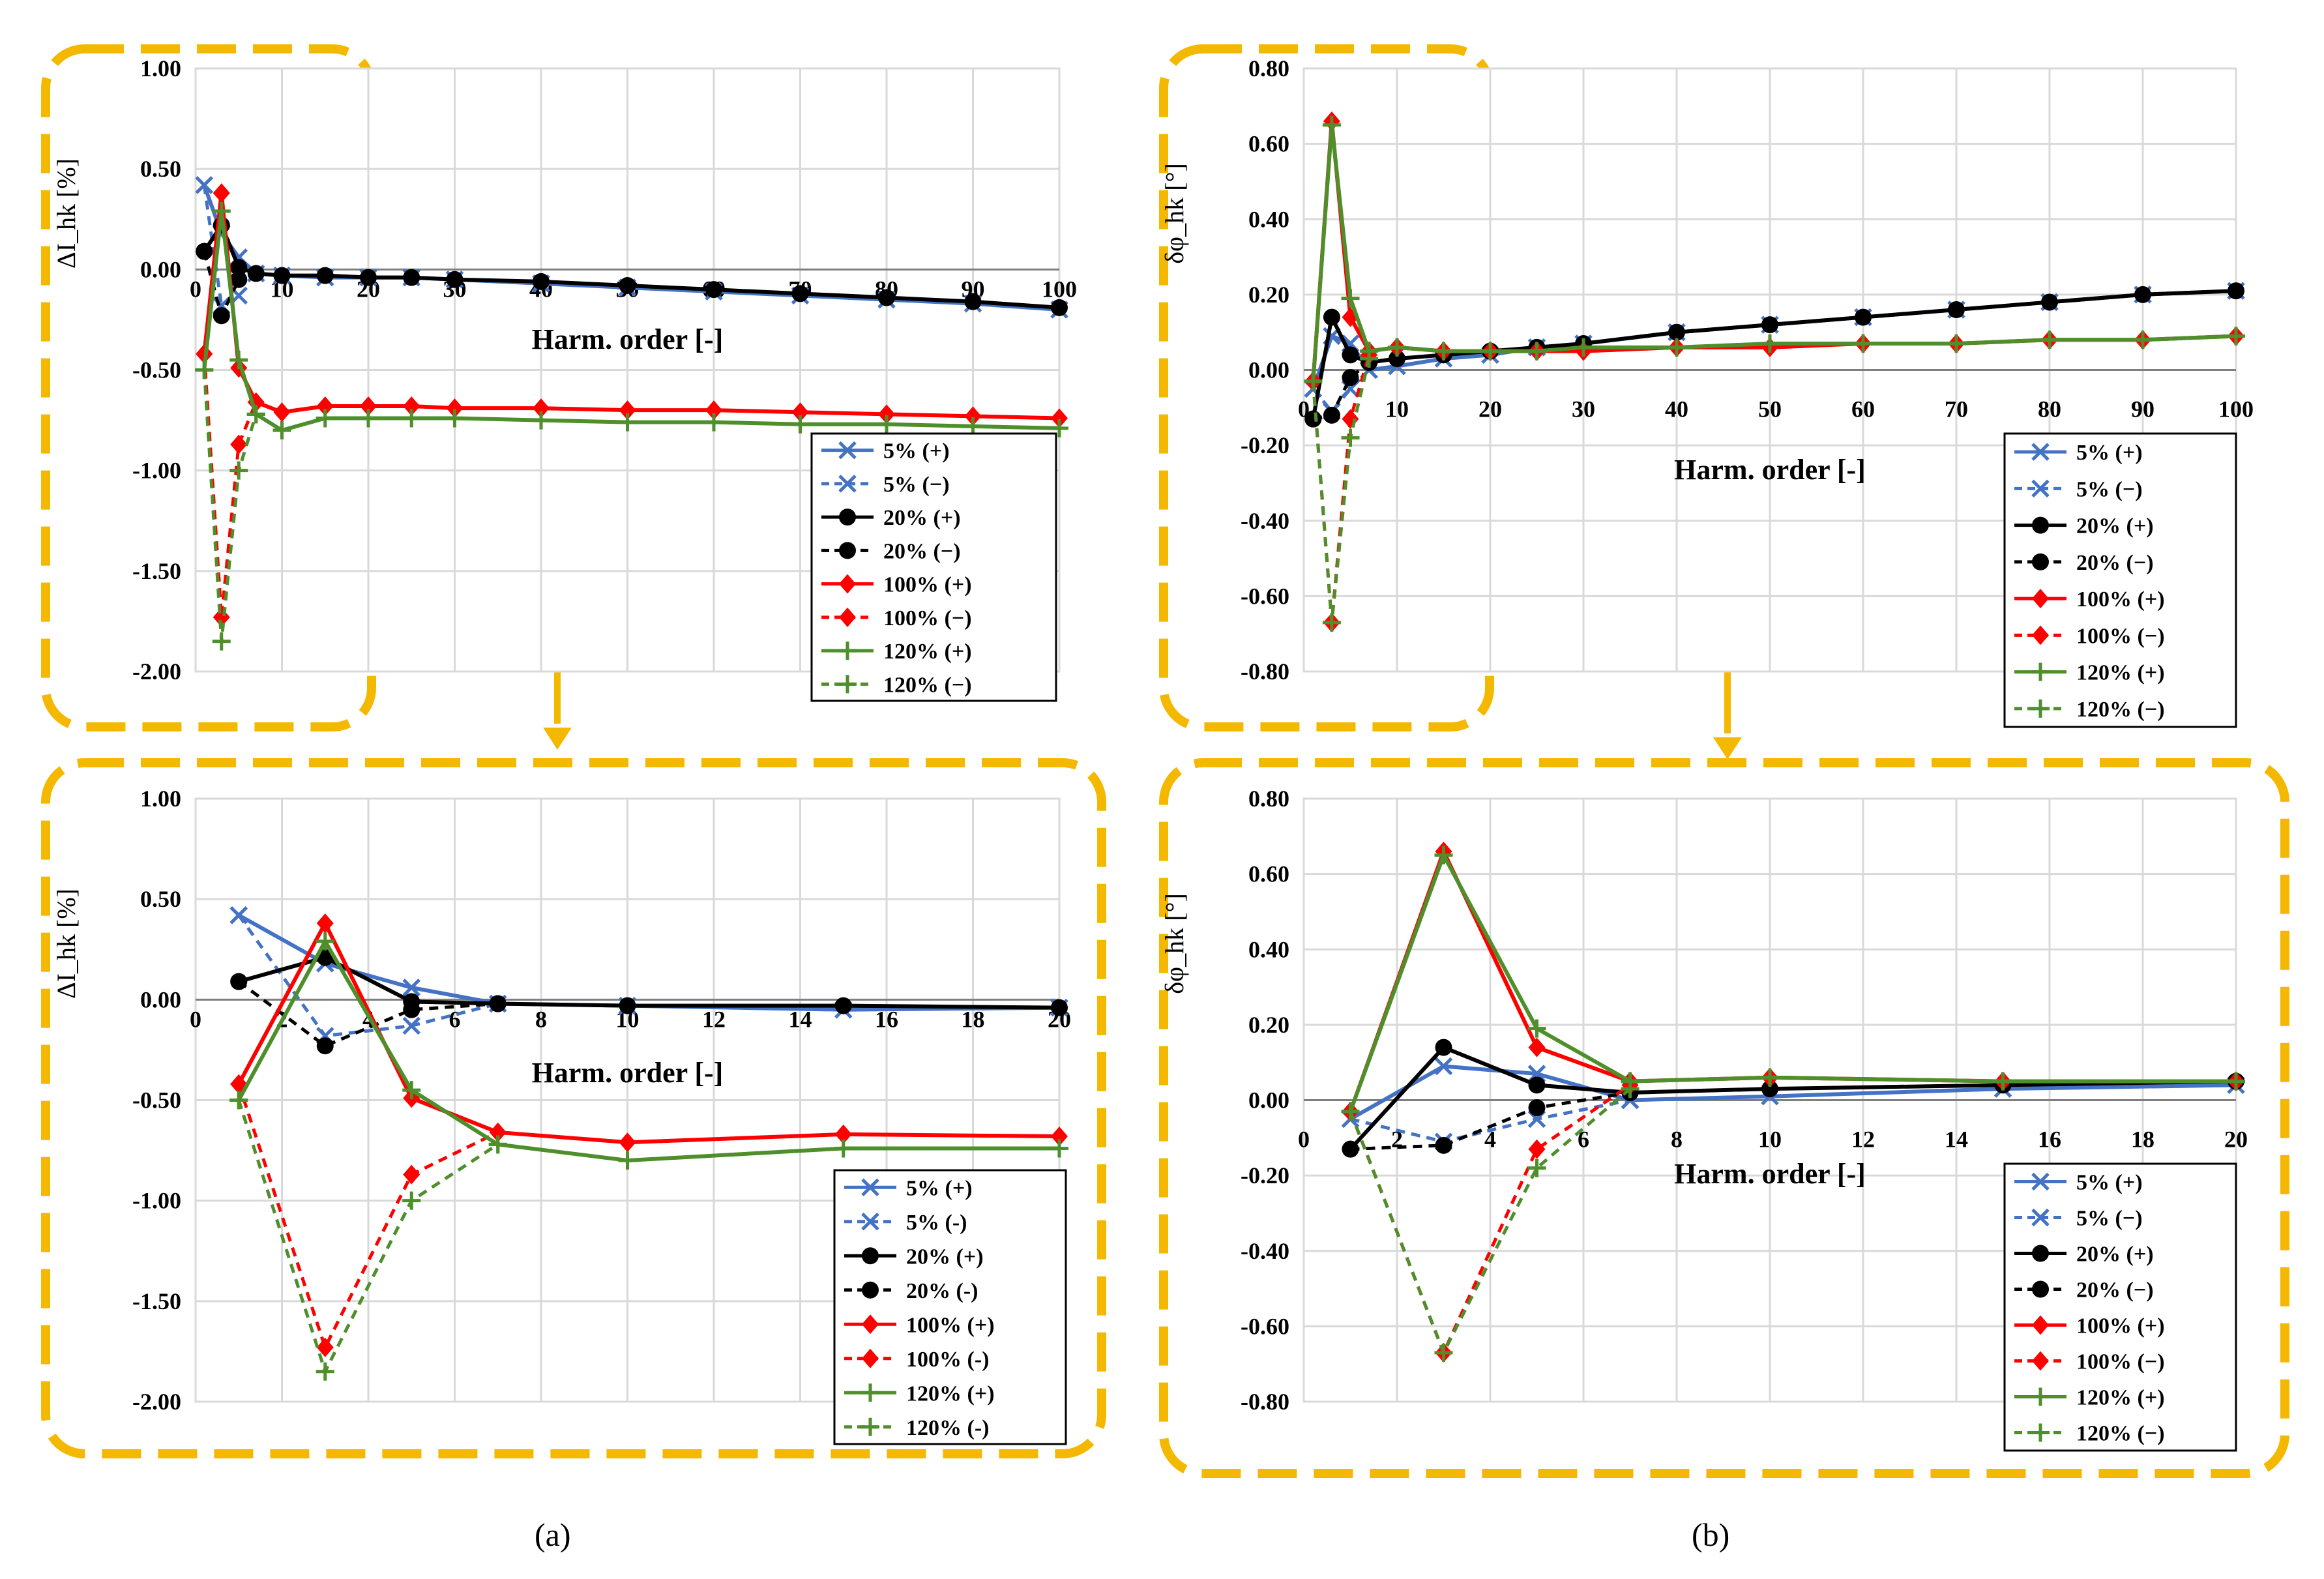 Image resolution: width=2324 pixels, height=1579 pixels. I want to click on x-tick-label: 60, so click(1863, 409).